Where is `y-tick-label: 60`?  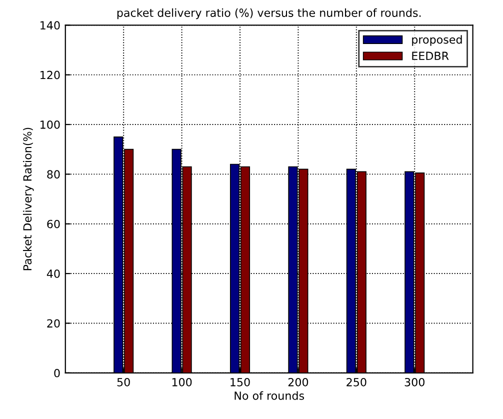 y-tick-label: 60 is located at coordinates (53, 224).